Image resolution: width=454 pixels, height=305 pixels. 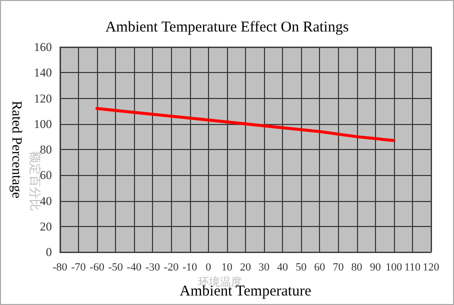 What do you see at coordinates (78, 268) in the screenshot?
I see `x-tick-label: -70` at bounding box center [78, 268].